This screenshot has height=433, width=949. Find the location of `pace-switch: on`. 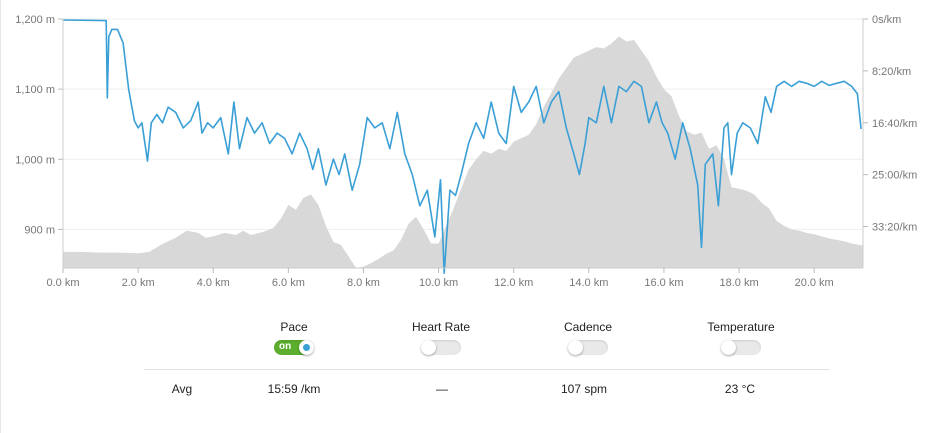

pace-switch: on is located at coordinates (294, 347).